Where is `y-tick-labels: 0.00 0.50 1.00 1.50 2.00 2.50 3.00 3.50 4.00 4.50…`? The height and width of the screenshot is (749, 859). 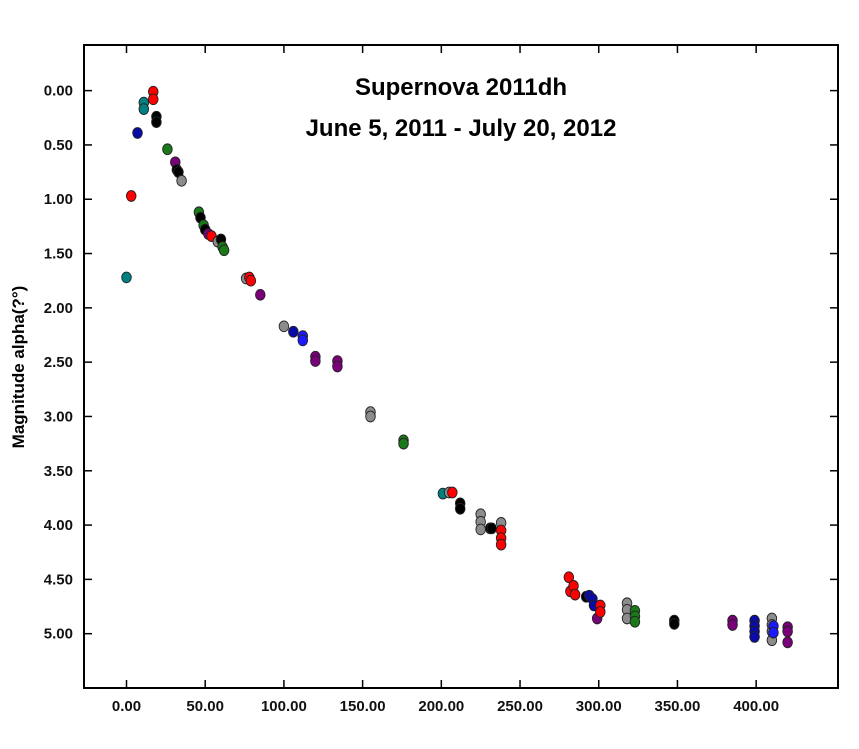
y-tick-labels: 0.00 0.50 1.00 1.50 2.00 2.50 3.00 3.50 4.00 4.50… is located at coordinates (58, 363).